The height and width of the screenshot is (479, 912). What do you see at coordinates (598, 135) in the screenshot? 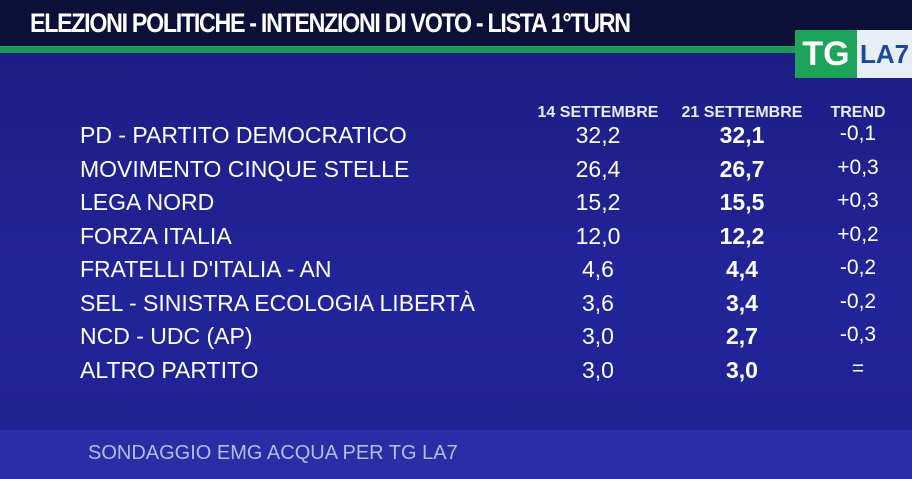
I see `cell-value: 32,2` at bounding box center [598, 135].